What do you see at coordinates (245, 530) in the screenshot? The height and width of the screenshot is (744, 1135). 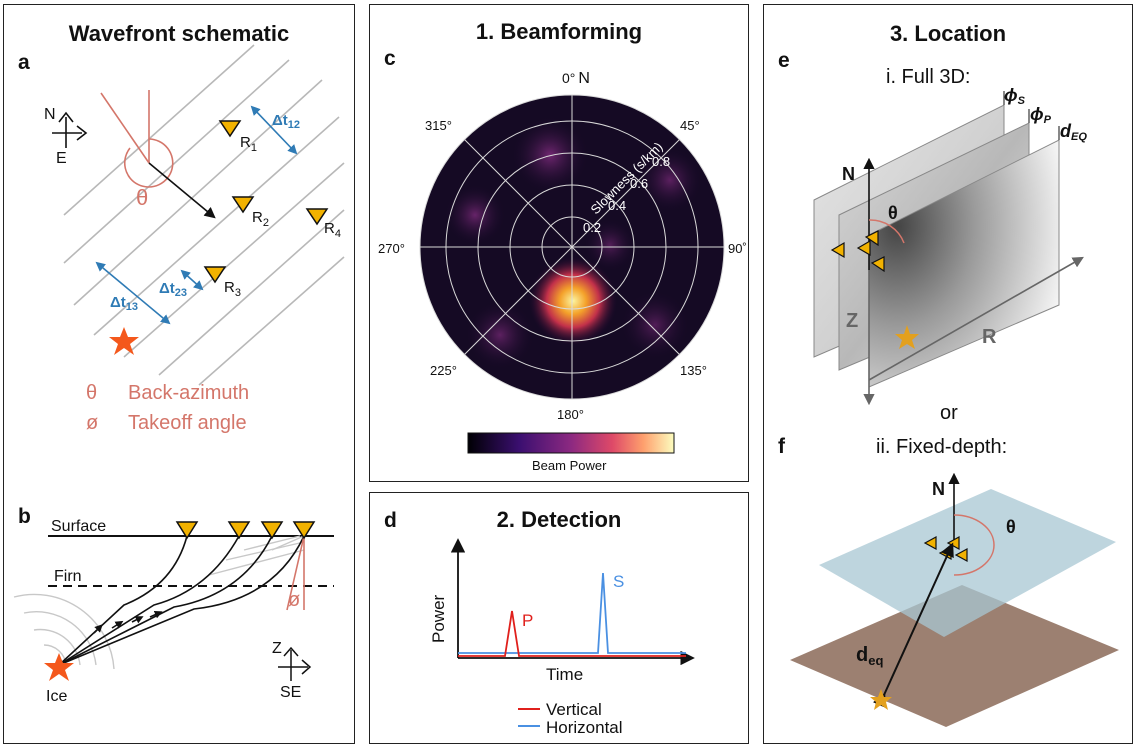 I see `surface-receivers` at bounding box center [245, 530].